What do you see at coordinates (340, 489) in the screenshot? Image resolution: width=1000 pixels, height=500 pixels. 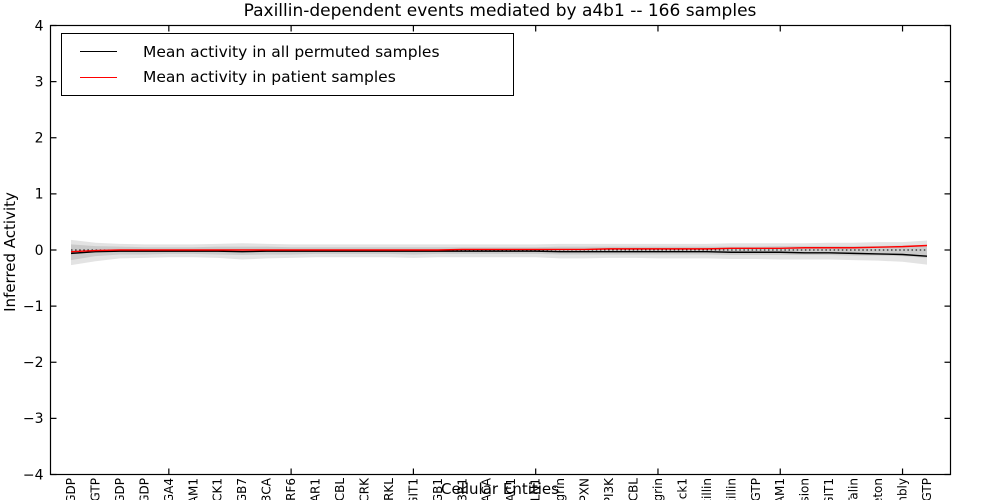 I see `x-tick-label: CBL` at bounding box center [340, 489].